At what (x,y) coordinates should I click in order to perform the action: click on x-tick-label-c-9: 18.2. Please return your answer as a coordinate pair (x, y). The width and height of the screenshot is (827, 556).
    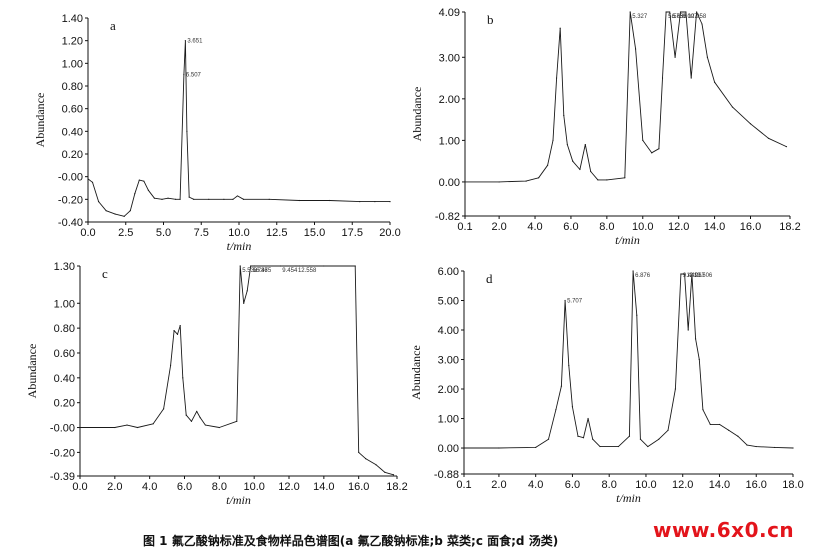
    Looking at the image, I should click on (396, 487).